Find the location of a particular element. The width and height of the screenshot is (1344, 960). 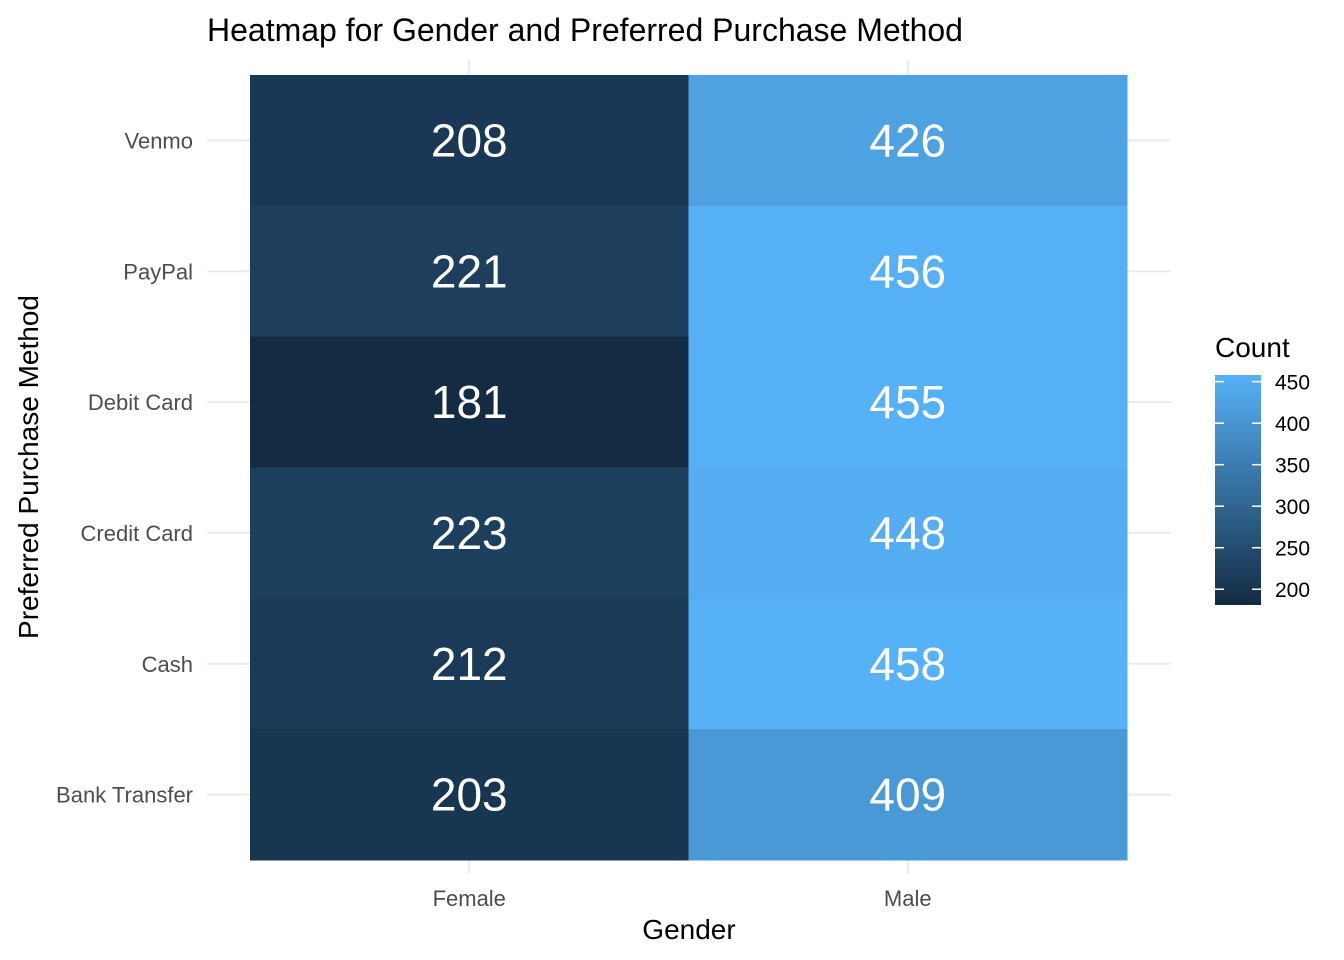

y-tick-label: Cash is located at coordinates (167, 664).